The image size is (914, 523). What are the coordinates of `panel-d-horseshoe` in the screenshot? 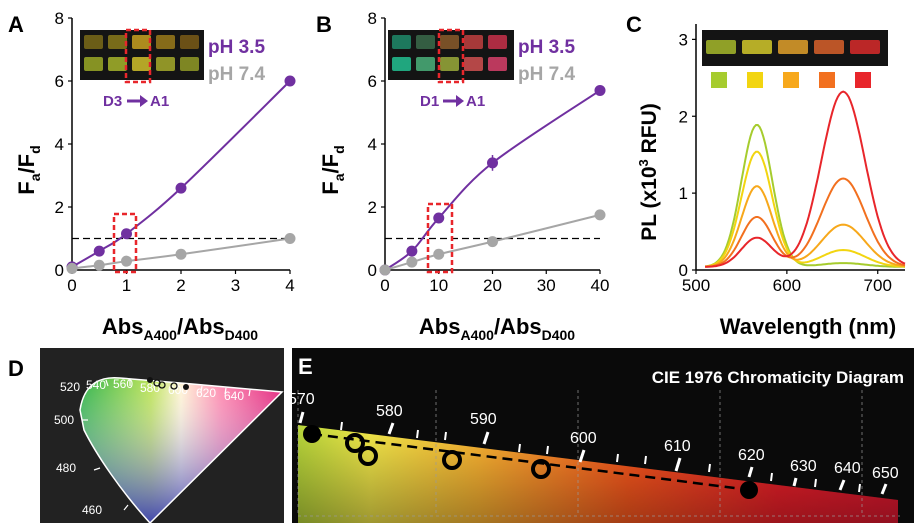 It's located at (181, 449).